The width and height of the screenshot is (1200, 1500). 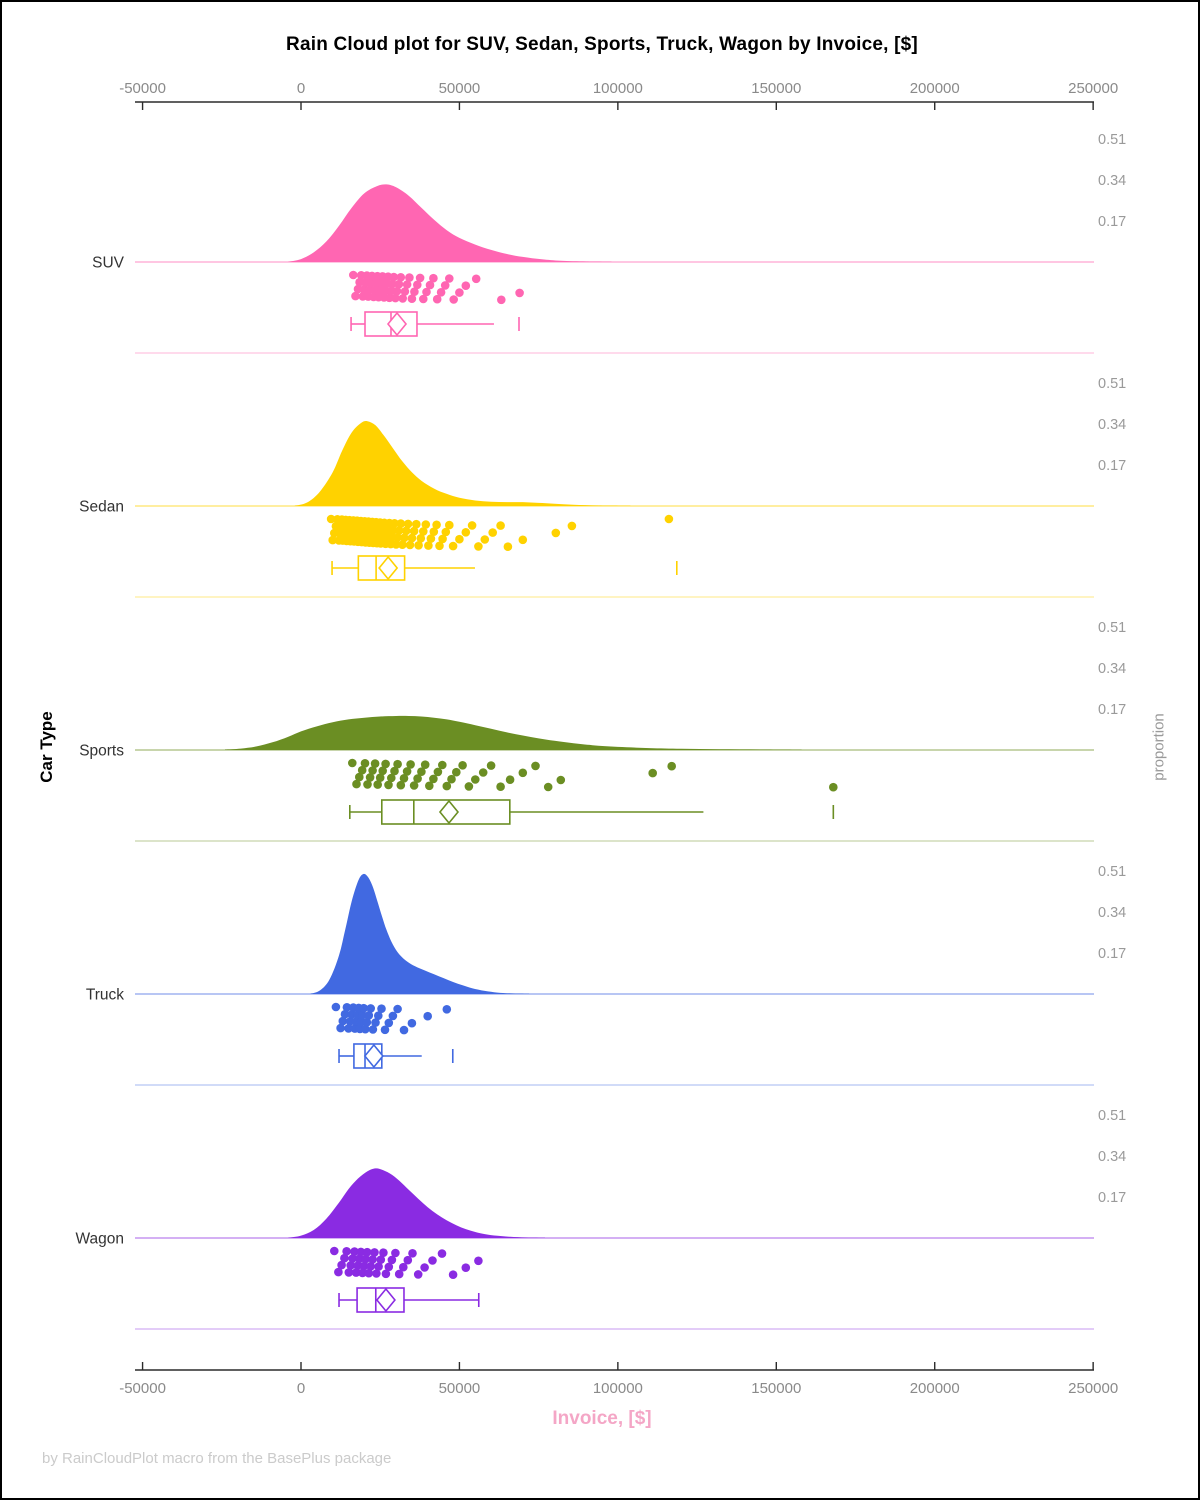 What do you see at coordinates (101, 751) in the screenshot?
I see `category-label: Sports` at bounding box center [101, 751].